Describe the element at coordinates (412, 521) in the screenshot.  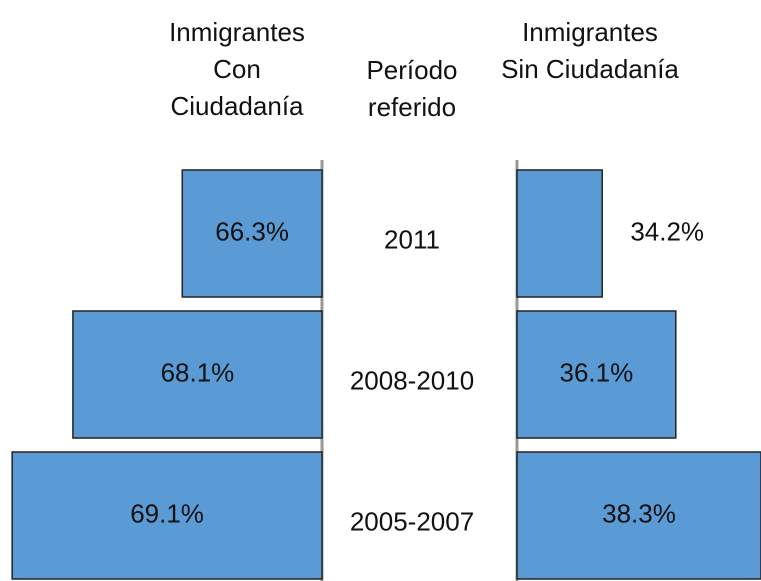
I see `category-label: 2005-2007` at that location.